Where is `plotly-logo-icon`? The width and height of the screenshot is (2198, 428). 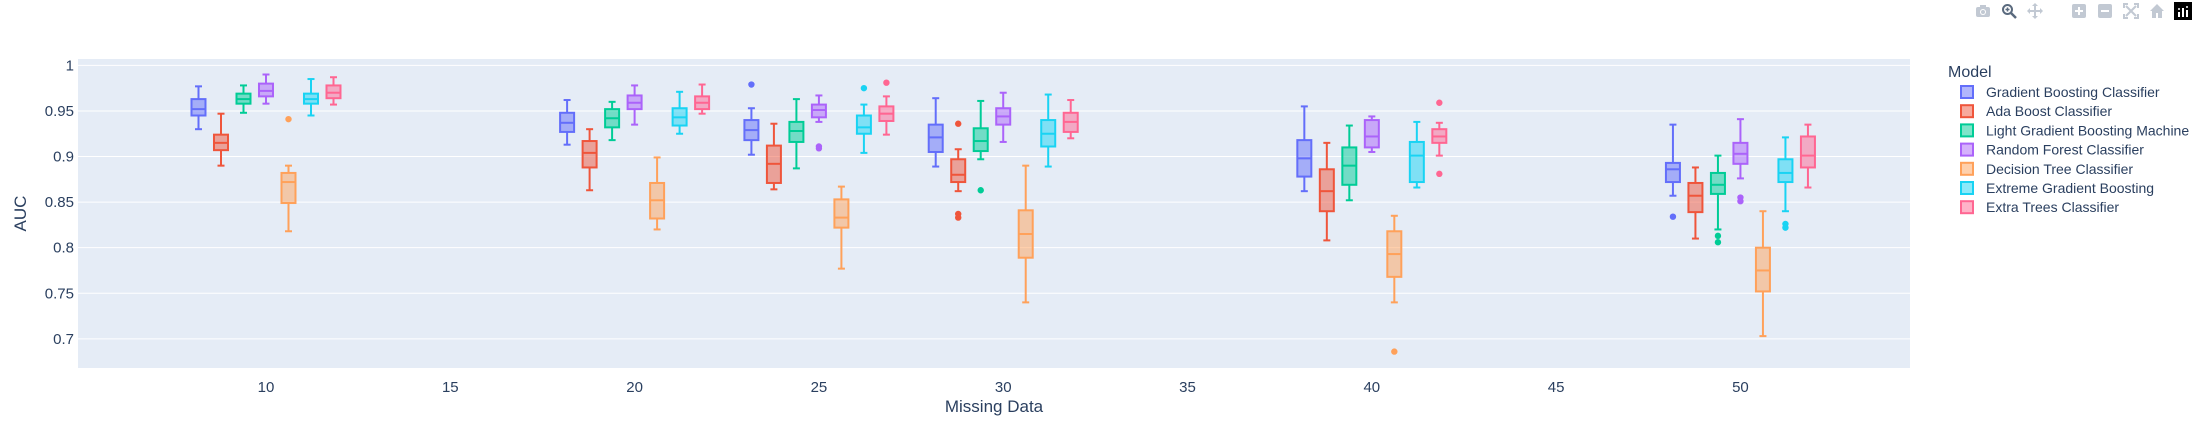
plotly-logo-icon is located at coordinates (2183, 11).